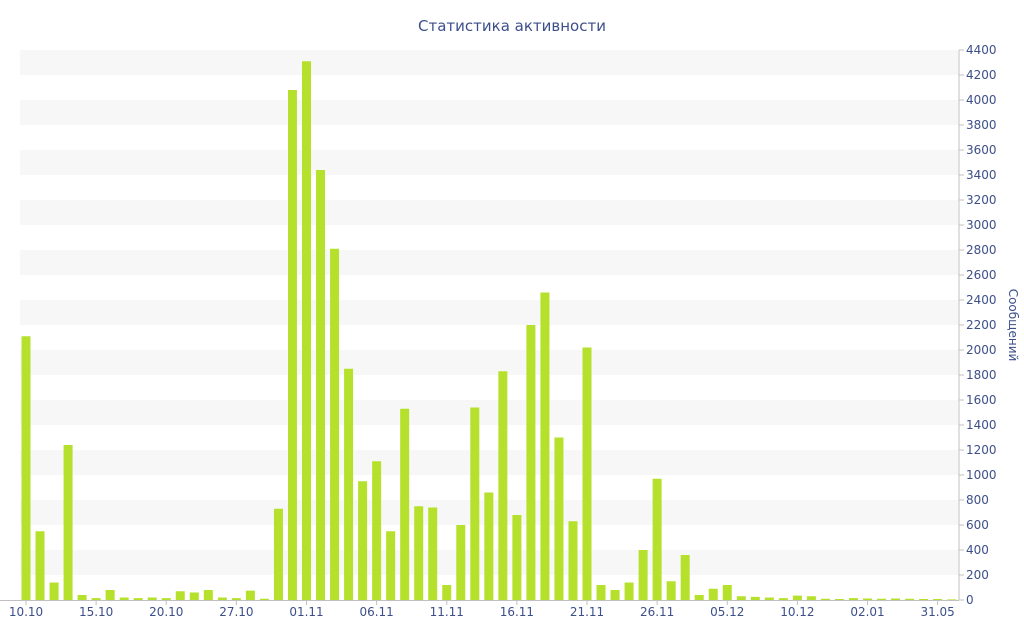  What do you see at coordinates (306, 612) in the screenshot?
I see `x-tick-label: 01.11` at bounding box center [306, 612].